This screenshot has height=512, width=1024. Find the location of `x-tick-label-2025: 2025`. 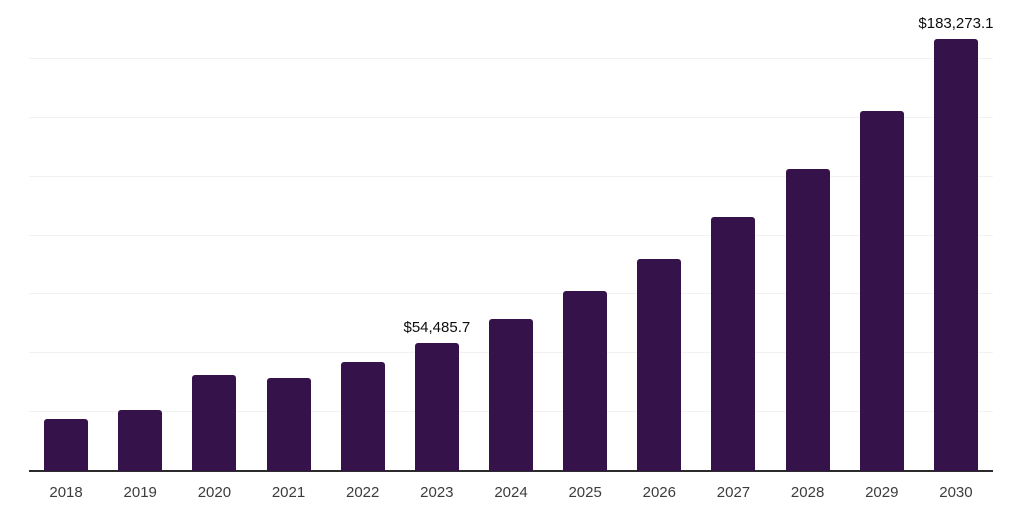

x-tick-label-2025: 2025 is located at coordinates (585, 492).